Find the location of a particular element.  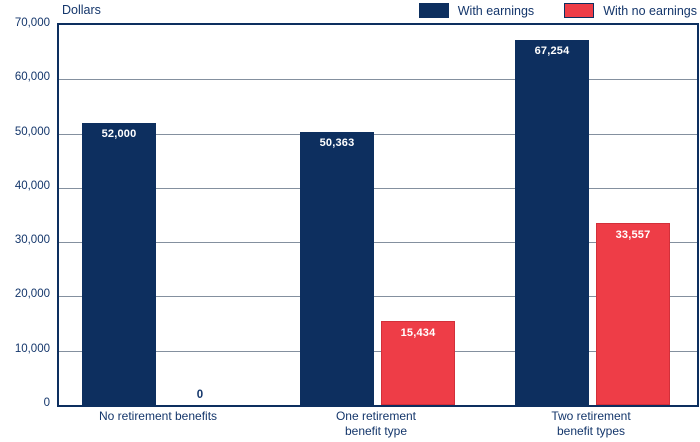

y-tick-label: 0 is located at coordinates (46, 403).